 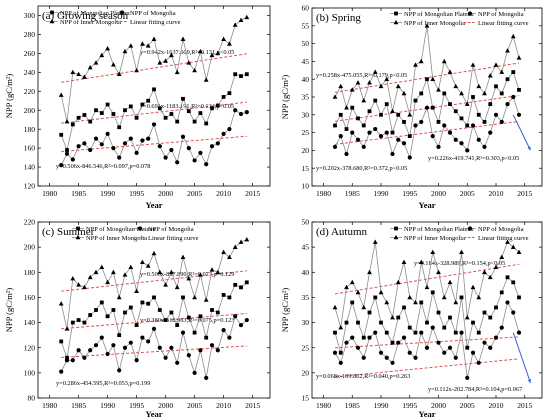 I want to click on x-tick-label: 1985, so click(x=352, y=193).